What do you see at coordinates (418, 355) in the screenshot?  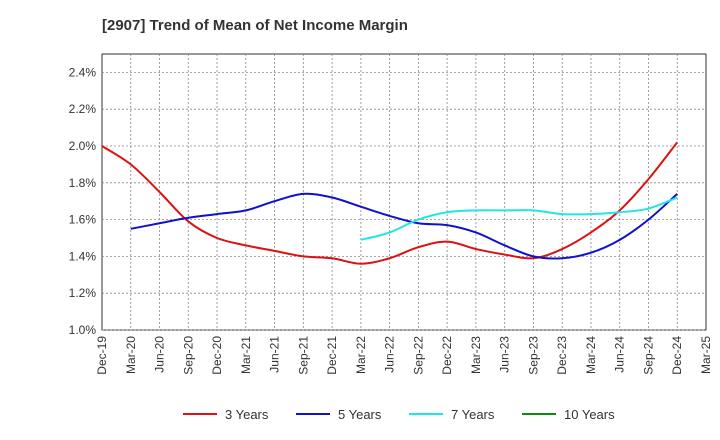 I see `x-tick-label: Sep-22` at bounding box center [418, 355].